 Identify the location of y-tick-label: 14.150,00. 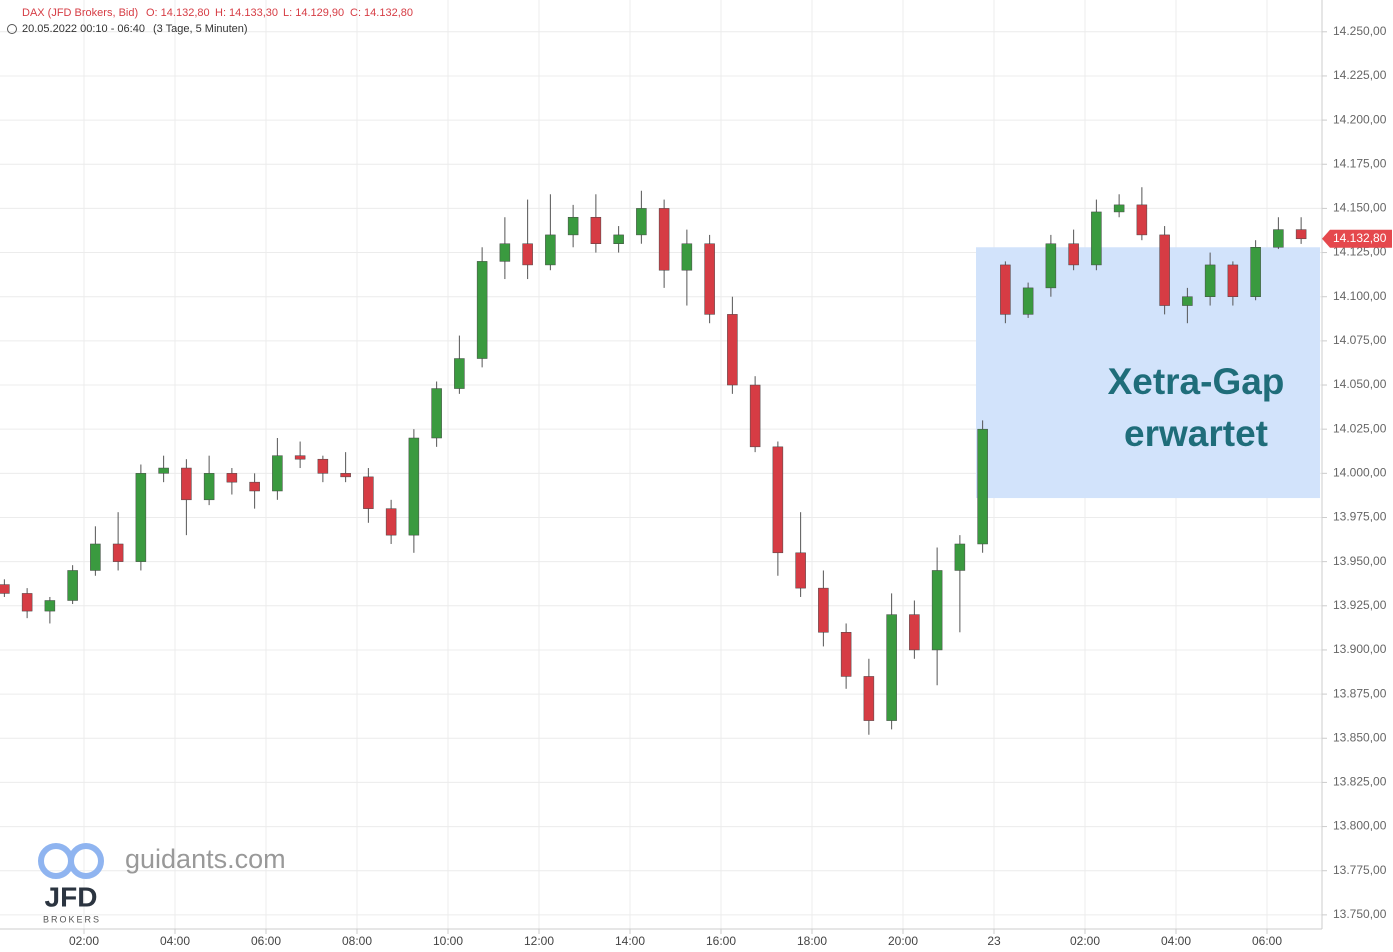
(1360, 208).